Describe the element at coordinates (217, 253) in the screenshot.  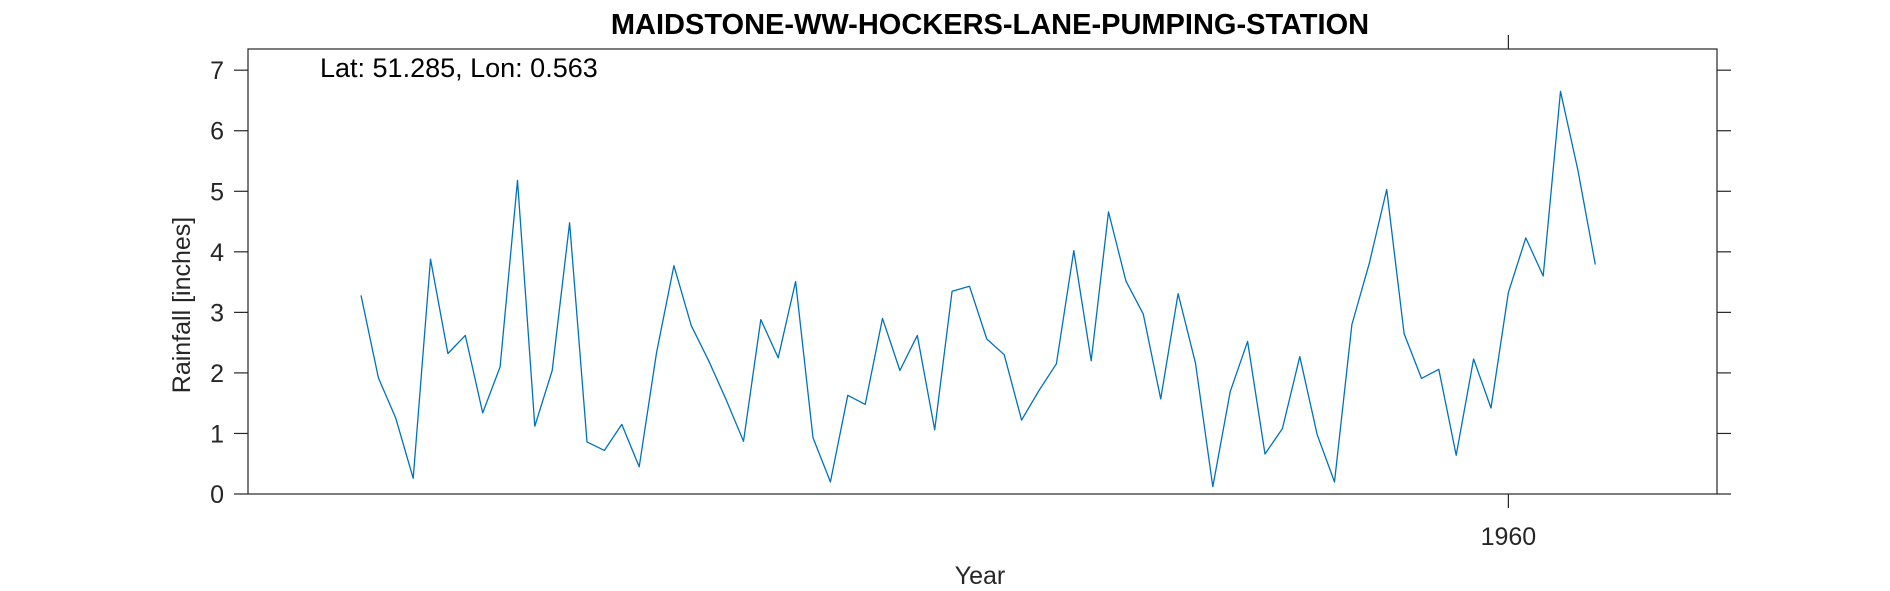
I see `y-tick-label: 4` at that location.